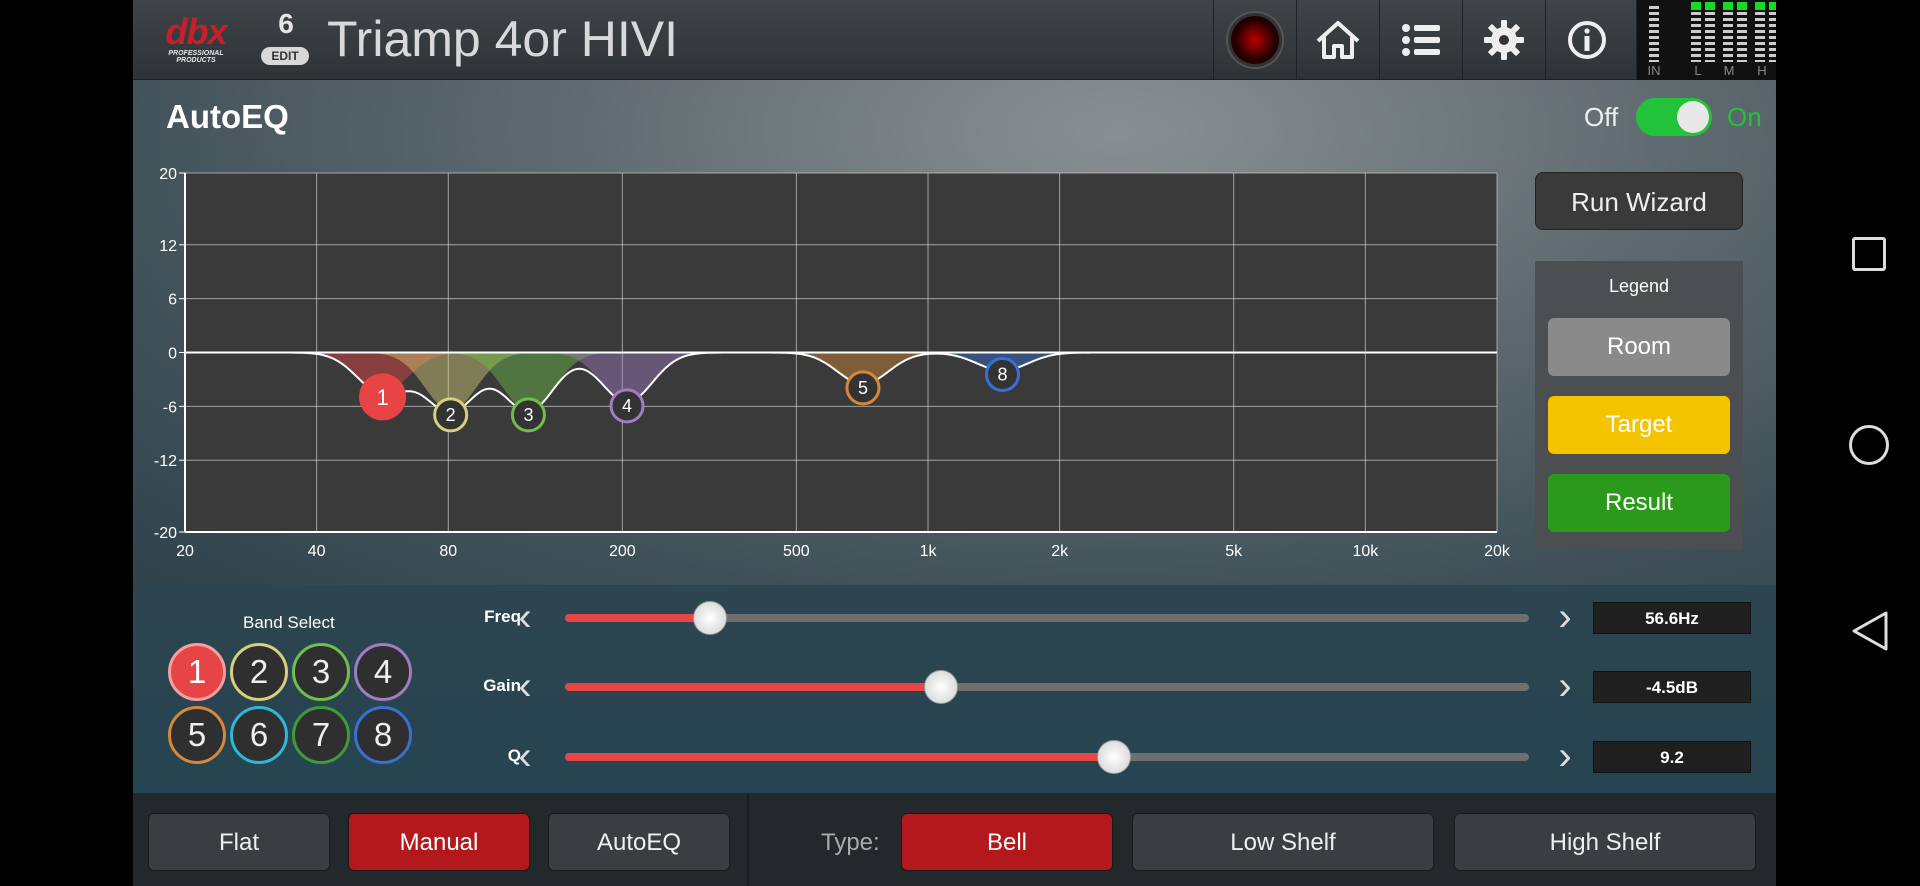  Describe the element at coordinates (1744, 117) in the screenshot. I see `toggle-on-label: On` at that location.